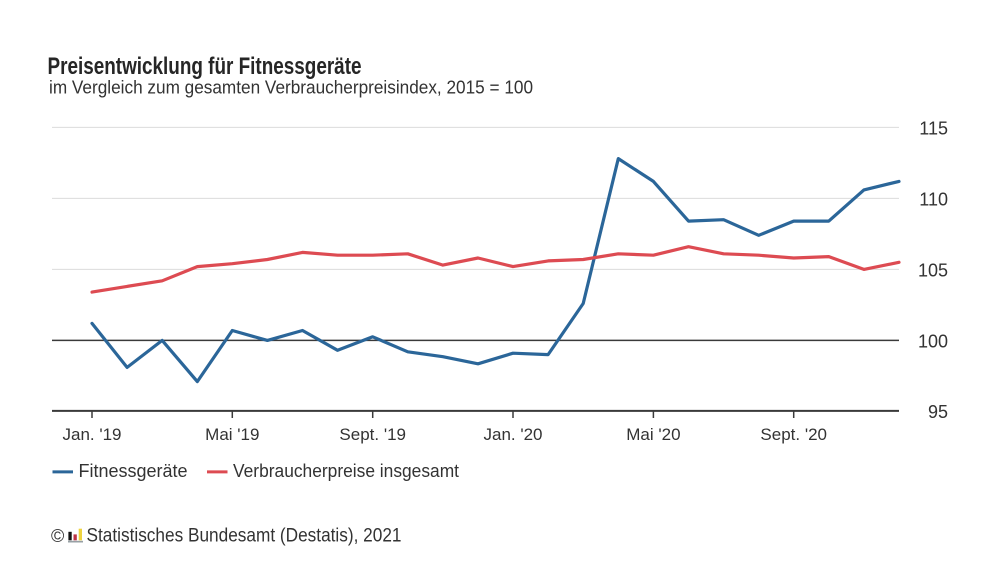 The height and width of the screenshot is (563, 1000). What do you see at coordinates (512, 434) in the screenshot?
I see `svg-text: Jan. '20` at bounding box center [512, 434].